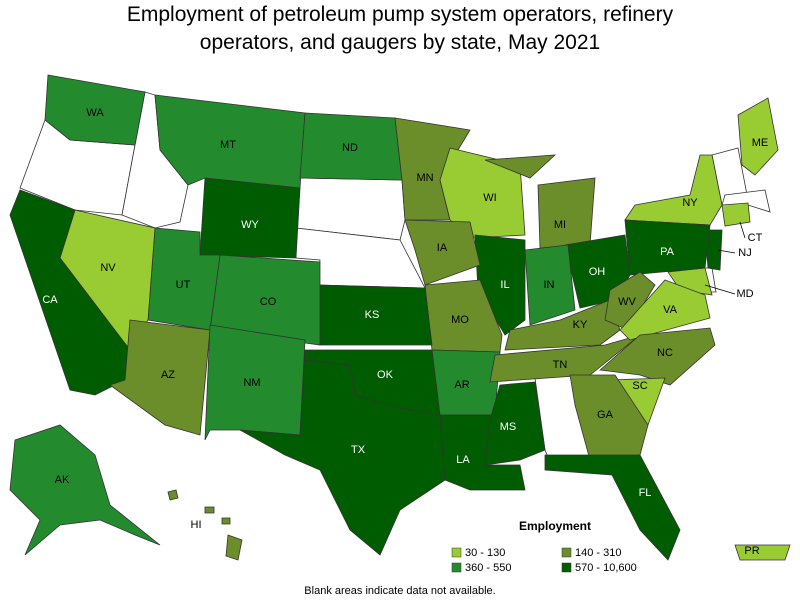 This screenshot has width=800, height=600. I want to click on state-label: FL, so click(645, 493).